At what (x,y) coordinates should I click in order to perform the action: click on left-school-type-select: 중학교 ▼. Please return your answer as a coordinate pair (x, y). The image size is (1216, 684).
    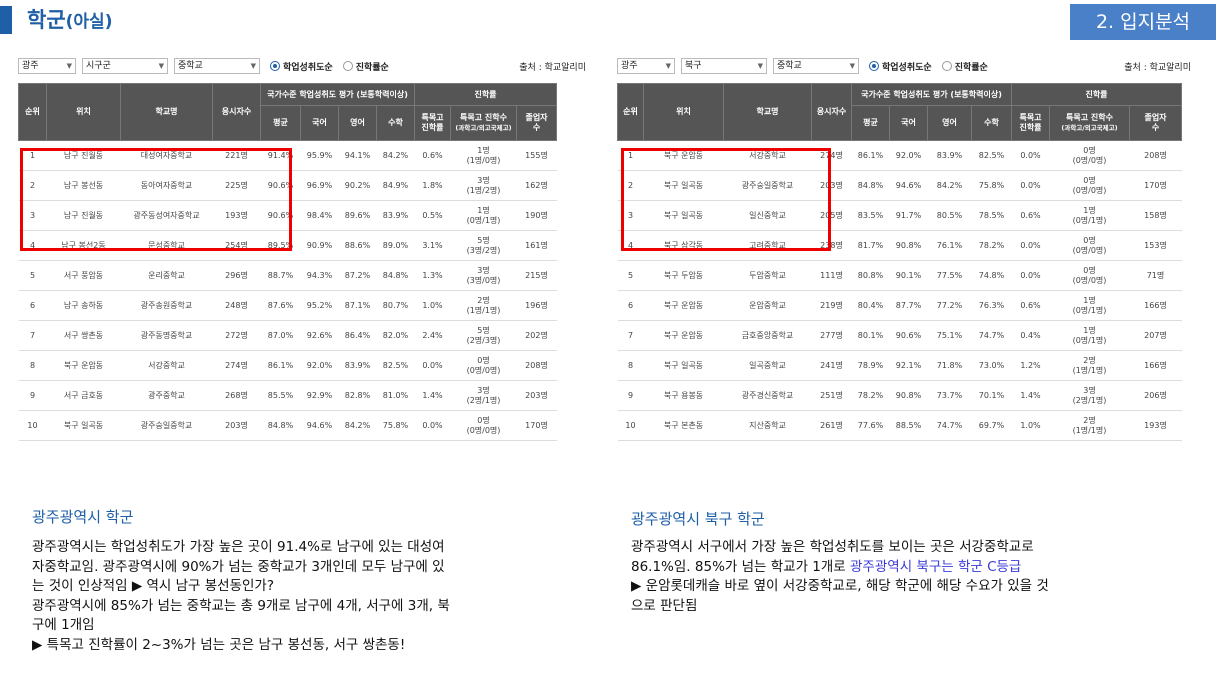
    Looking at the image, I should click on (217, 66).